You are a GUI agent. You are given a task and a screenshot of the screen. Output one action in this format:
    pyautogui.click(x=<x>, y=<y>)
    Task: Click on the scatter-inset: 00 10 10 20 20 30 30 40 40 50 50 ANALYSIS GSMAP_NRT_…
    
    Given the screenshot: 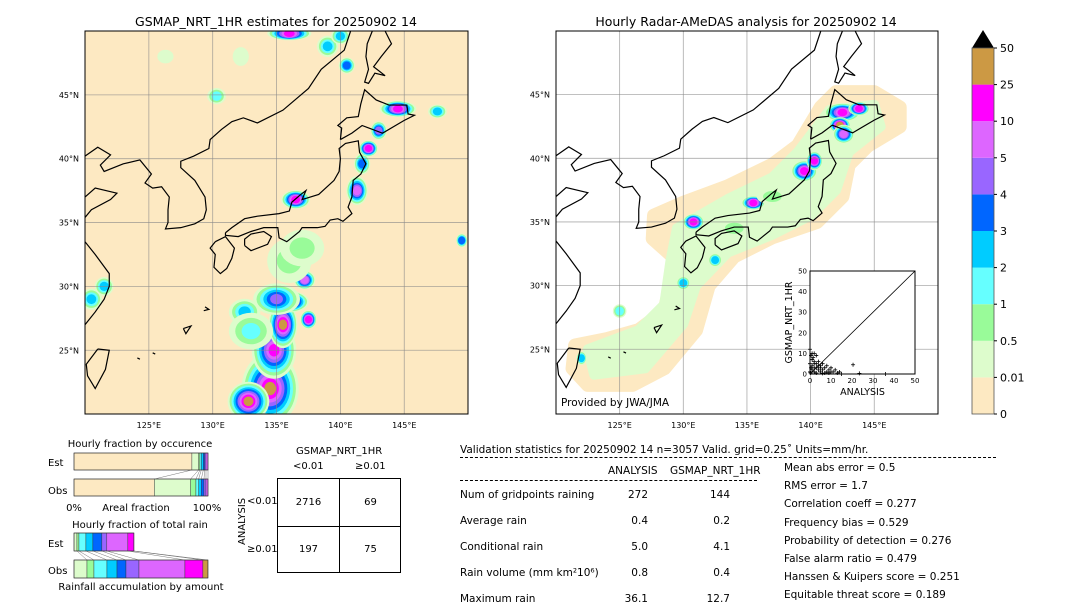 What is the action you would take?
    pyautogui.click(x=851, y=333)
    